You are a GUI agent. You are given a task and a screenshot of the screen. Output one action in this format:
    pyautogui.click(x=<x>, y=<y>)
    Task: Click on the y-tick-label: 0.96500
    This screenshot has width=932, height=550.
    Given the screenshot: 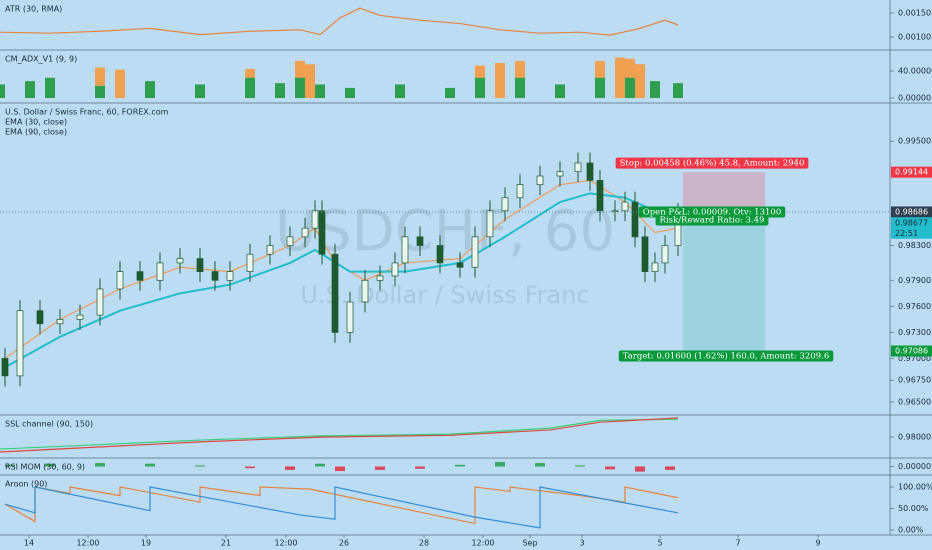 What is the action you would take?
    pyautogui.click(x=914, y=401)
    